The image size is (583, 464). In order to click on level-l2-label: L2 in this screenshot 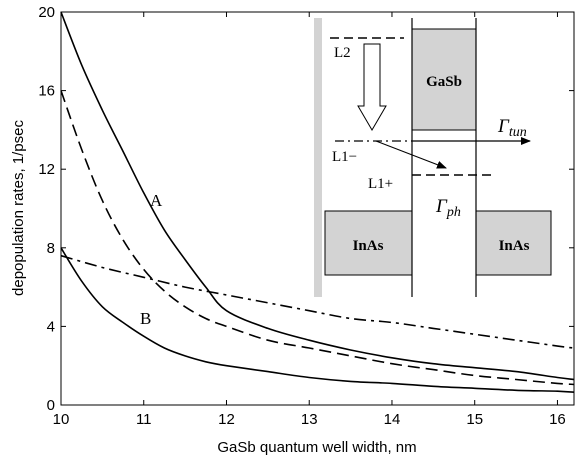, I will do `click(342, 53)`.